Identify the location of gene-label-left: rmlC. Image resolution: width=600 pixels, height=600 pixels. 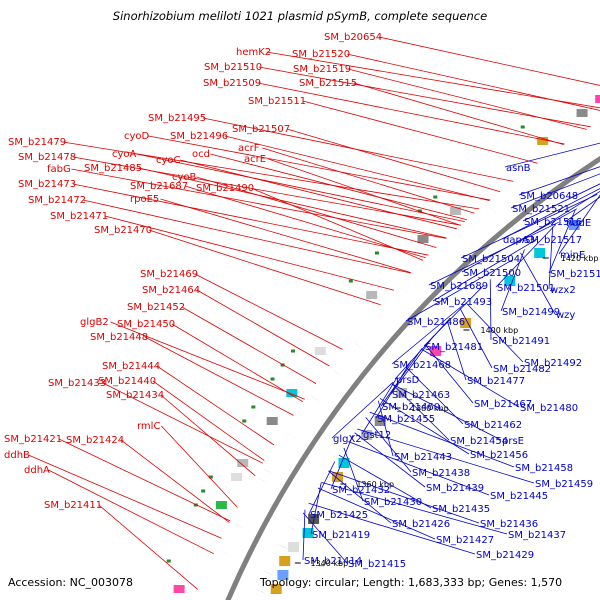
(148, 426).